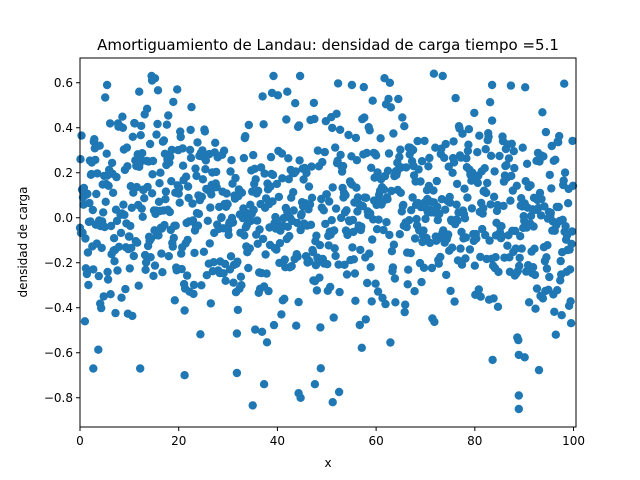  Describe the element at coordinates (277, 441) in the screenshot. I see `x-tick-label: 40` at that location.